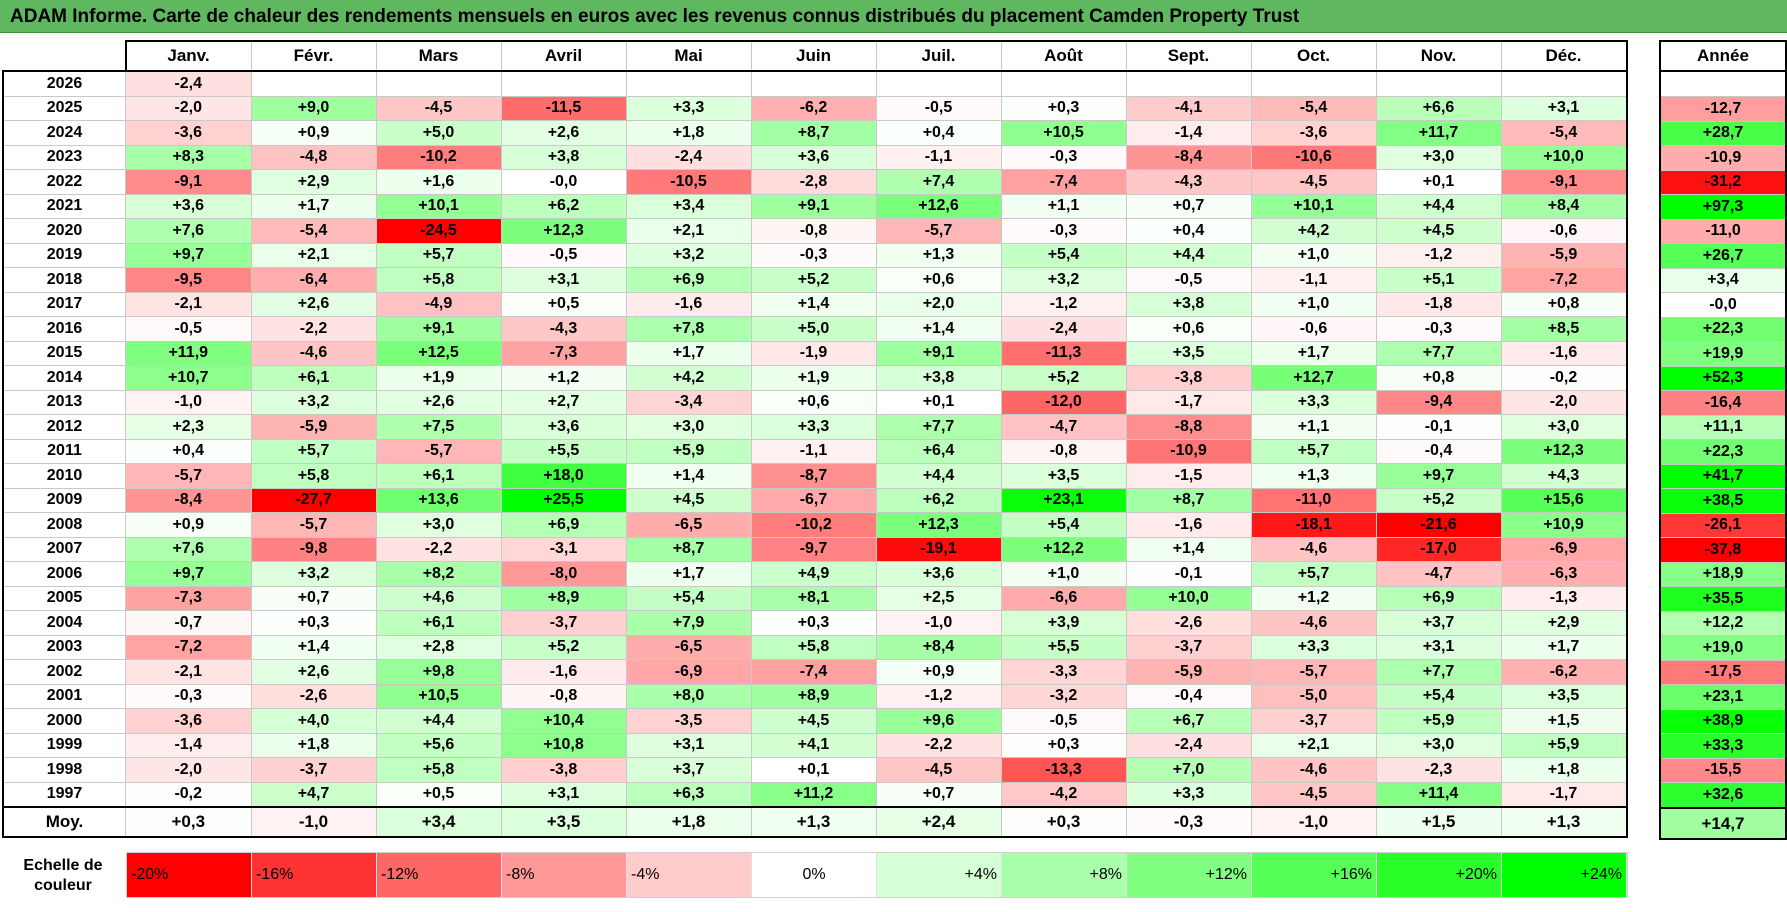 The width and height of the screenshot is (1787, 912). Describe the element at coordinates (1723, 403) in the screenshot. I see `annual-return-cell: -16,4` at that location.